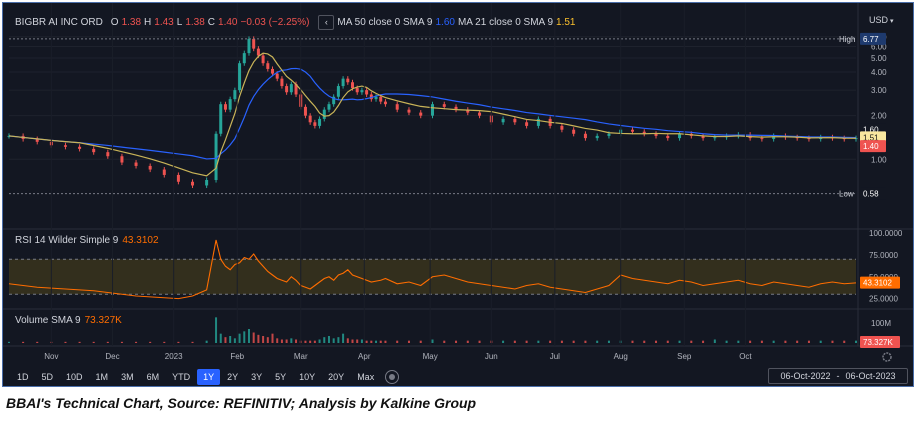 This screenshot has width=920, height=427. What do you see at coordinates (74, 377) in the screenshot?
I see `range-button-10d: 10D` at bounding box center [74, 377].